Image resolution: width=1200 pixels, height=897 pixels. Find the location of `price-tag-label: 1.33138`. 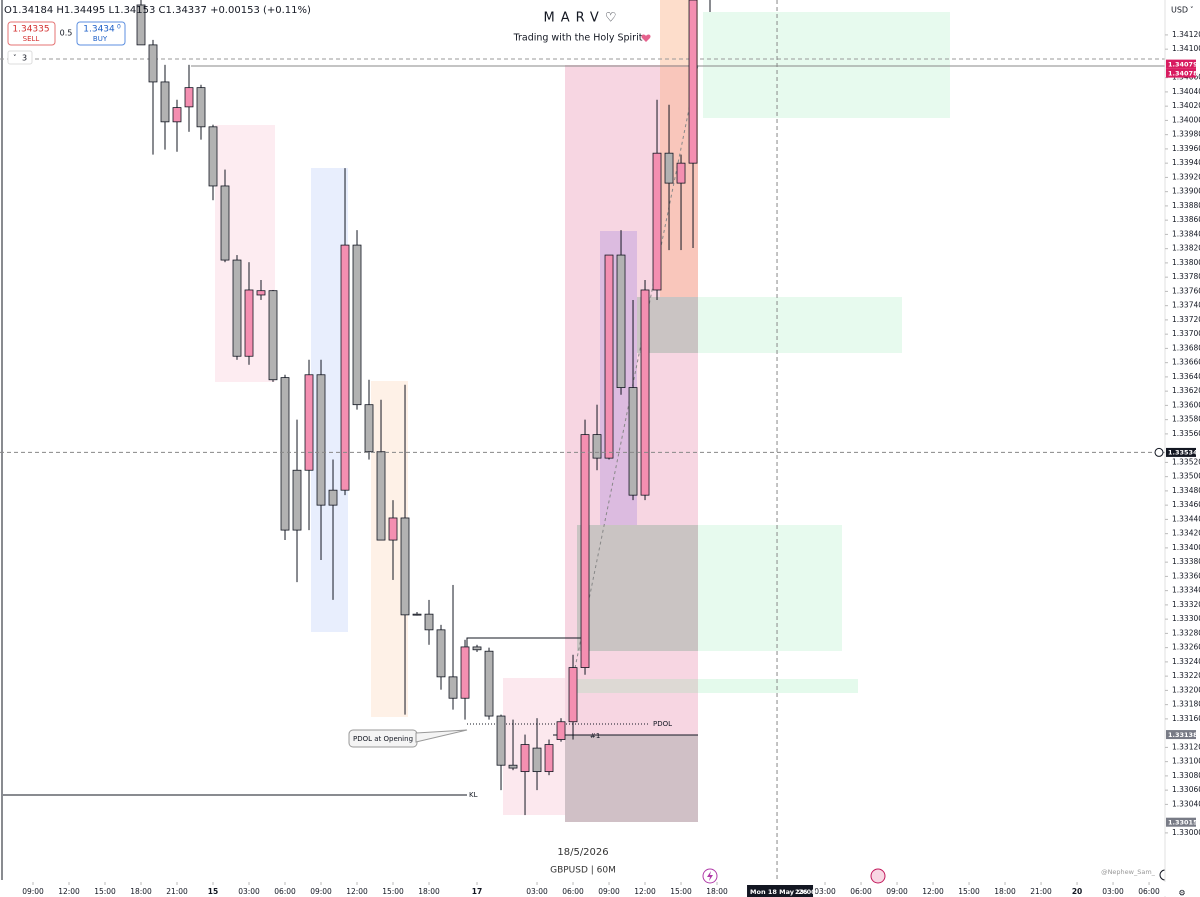

price-tag-label: 1.33138 is located at coordinates (1183, 735).